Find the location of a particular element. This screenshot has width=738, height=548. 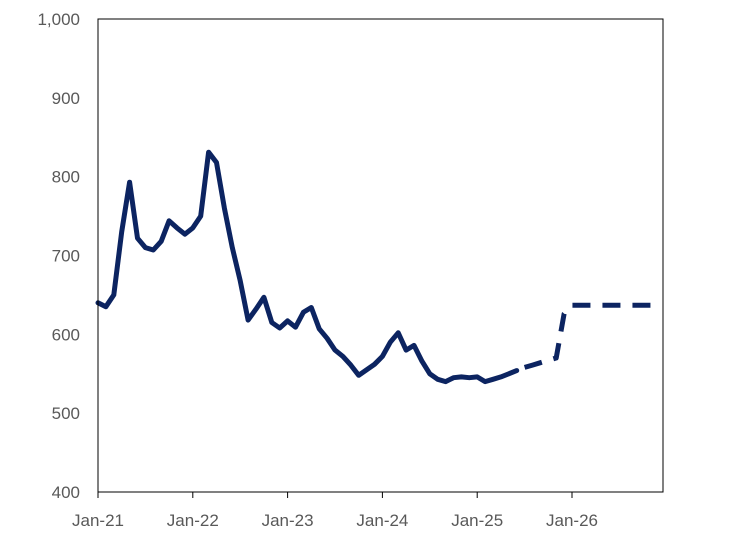

x-ticks is located at coordinates (335, 495).